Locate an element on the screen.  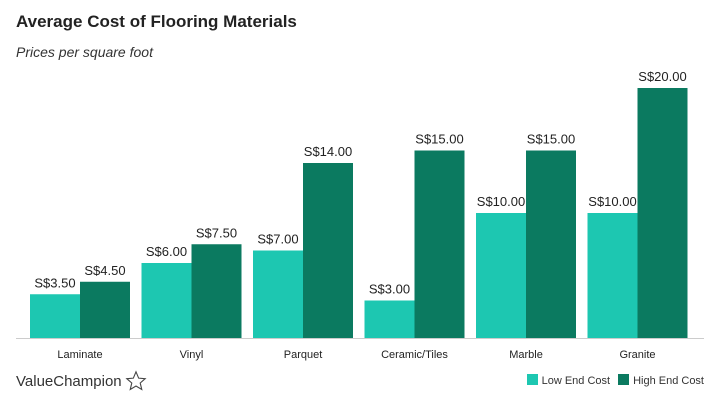
data-label: S$6.00 is located at coordinates (166, 251).